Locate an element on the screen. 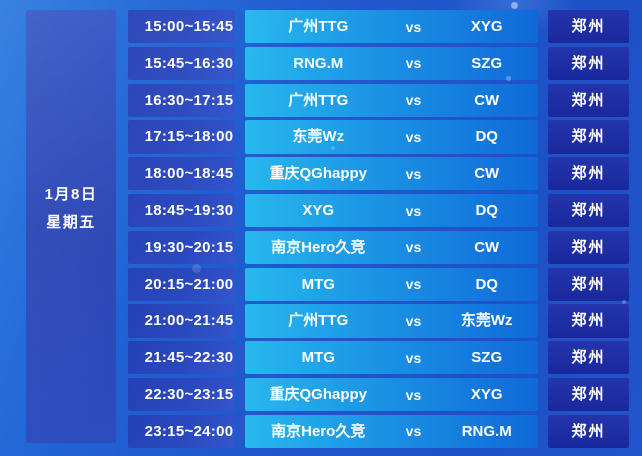 Image resolution: width=642 pixels, height=456 pixels. match-time-label: 15:00~15:45 is located at coordinates (189, 27).